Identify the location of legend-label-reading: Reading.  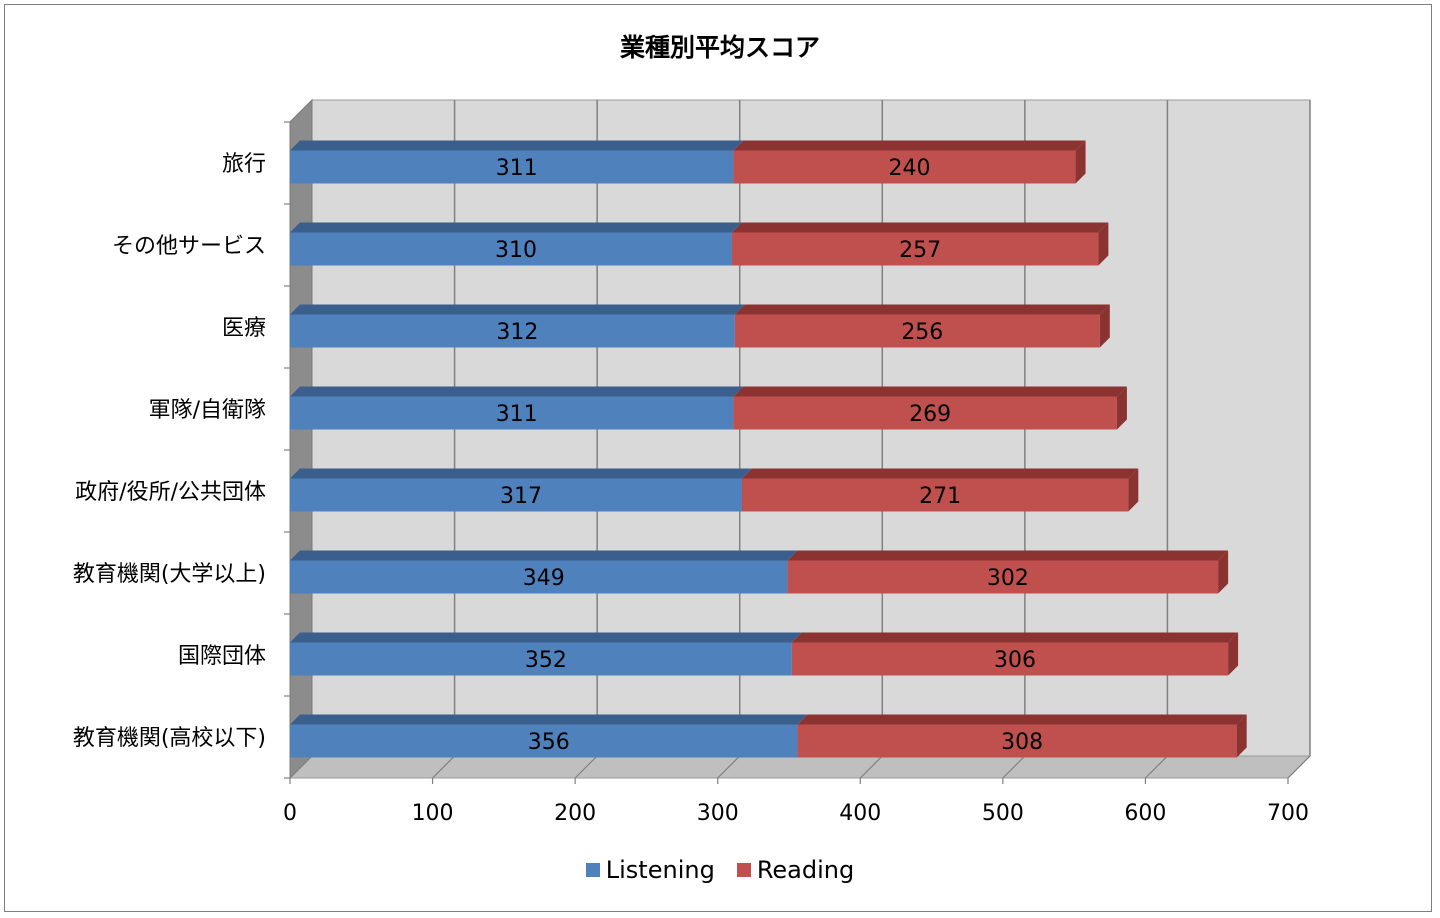
(805, 870).